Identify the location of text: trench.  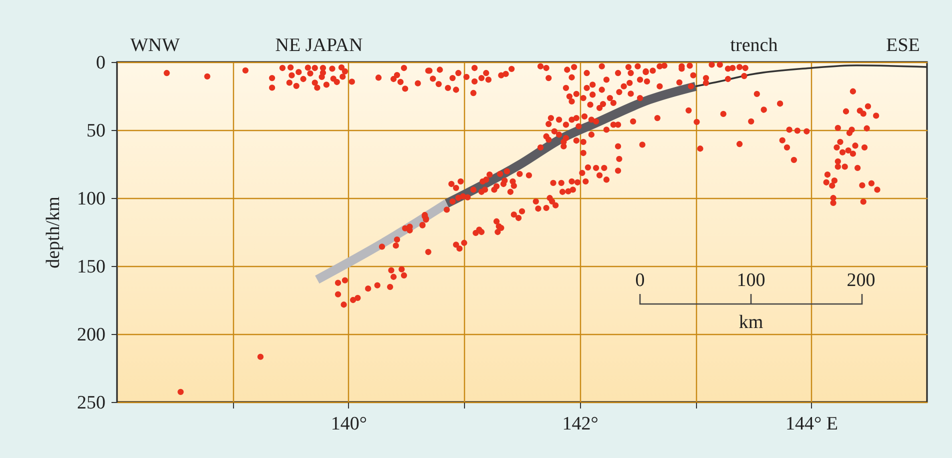
(754, 45).